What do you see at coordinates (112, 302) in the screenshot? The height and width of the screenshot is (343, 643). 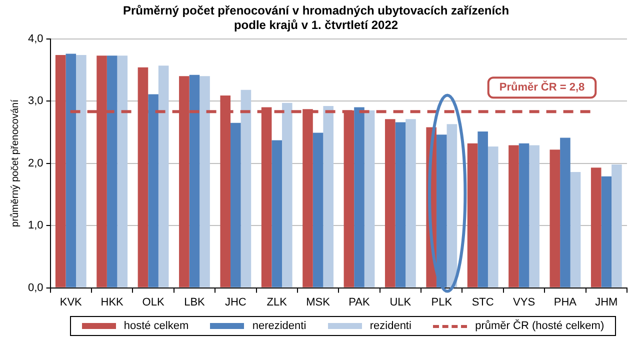 I see `x-tick-label: HKK` at bounding box center [112, 302].